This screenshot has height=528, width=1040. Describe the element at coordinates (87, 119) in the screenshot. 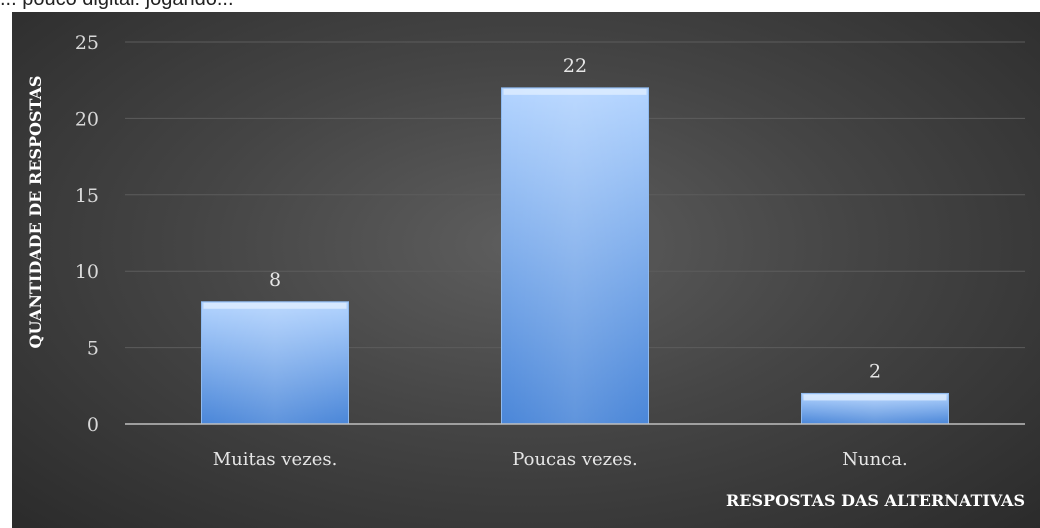

I see `y-tick-label: 20` at that location.